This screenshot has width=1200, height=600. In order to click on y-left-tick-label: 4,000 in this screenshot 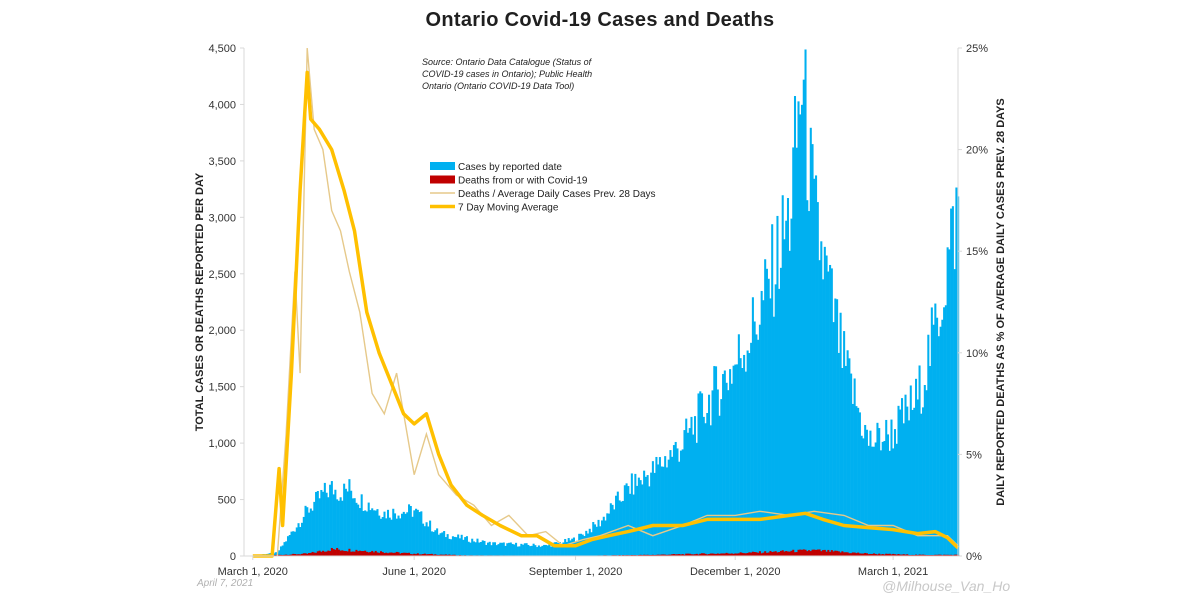, I will do `click(222, 105)`.